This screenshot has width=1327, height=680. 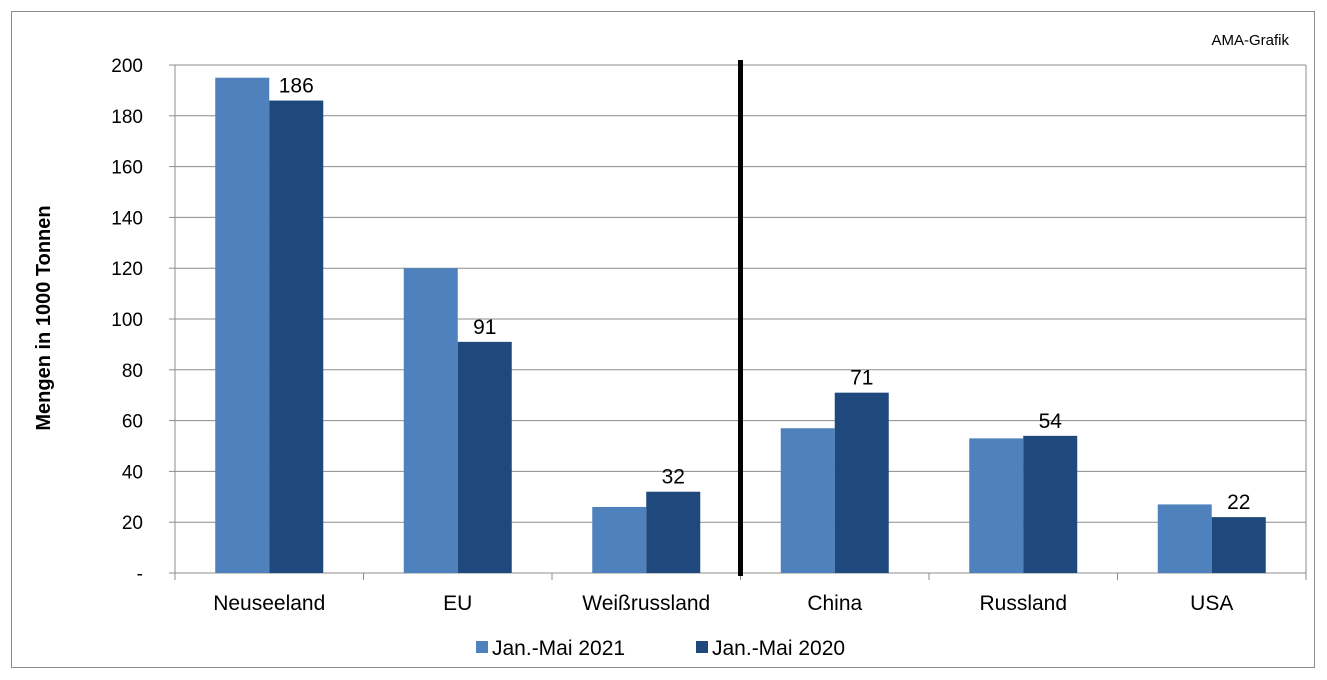 I want to click on y-tick-label: 160, so click(x=127, y=168).